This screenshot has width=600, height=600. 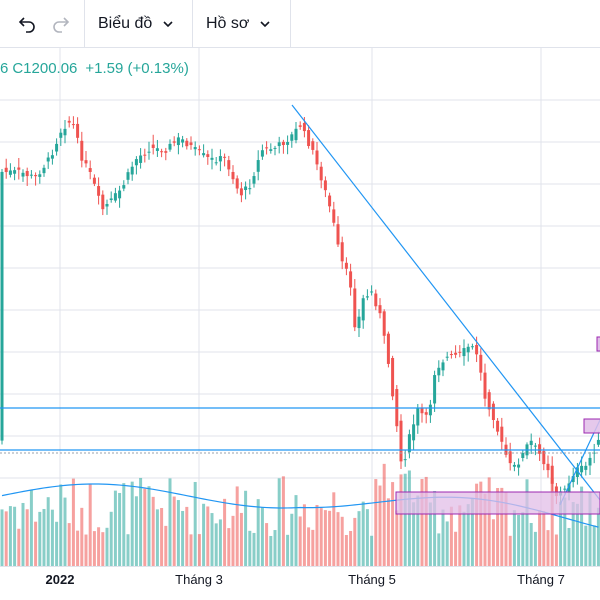 What do you see at coordinates (27, 24) in the screenshot?
I see `undo-button` at bounding box center [27, 24].